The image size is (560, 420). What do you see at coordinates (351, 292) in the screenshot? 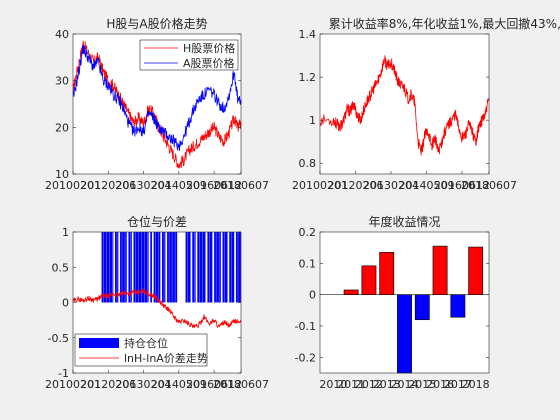
I see `bar-2011` at bounding box center [351, 292].